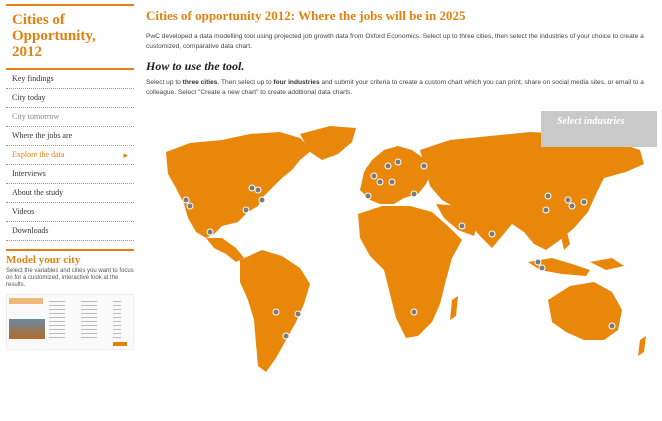  What do you see at coordinates (70, 174) in the screenshot?
I see `nav-item-interviews: Interviews` at bounding box center [70, 174].